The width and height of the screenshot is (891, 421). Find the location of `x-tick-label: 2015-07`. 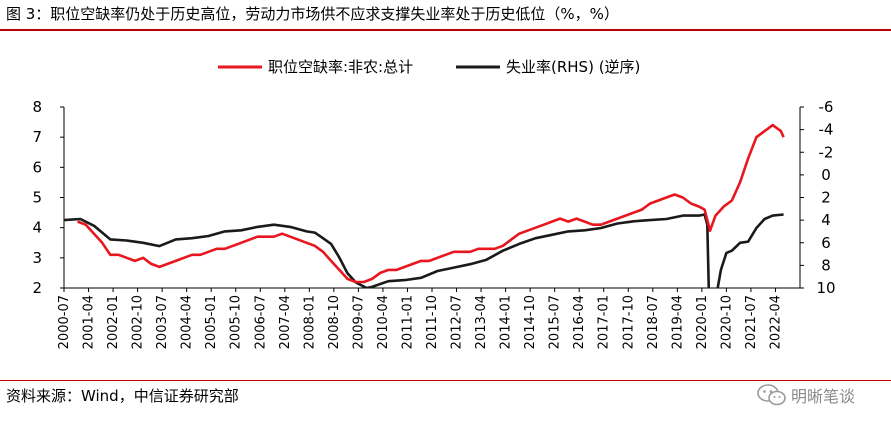

x-tick-label: 2015-07 is located at coordinates (555, 322).